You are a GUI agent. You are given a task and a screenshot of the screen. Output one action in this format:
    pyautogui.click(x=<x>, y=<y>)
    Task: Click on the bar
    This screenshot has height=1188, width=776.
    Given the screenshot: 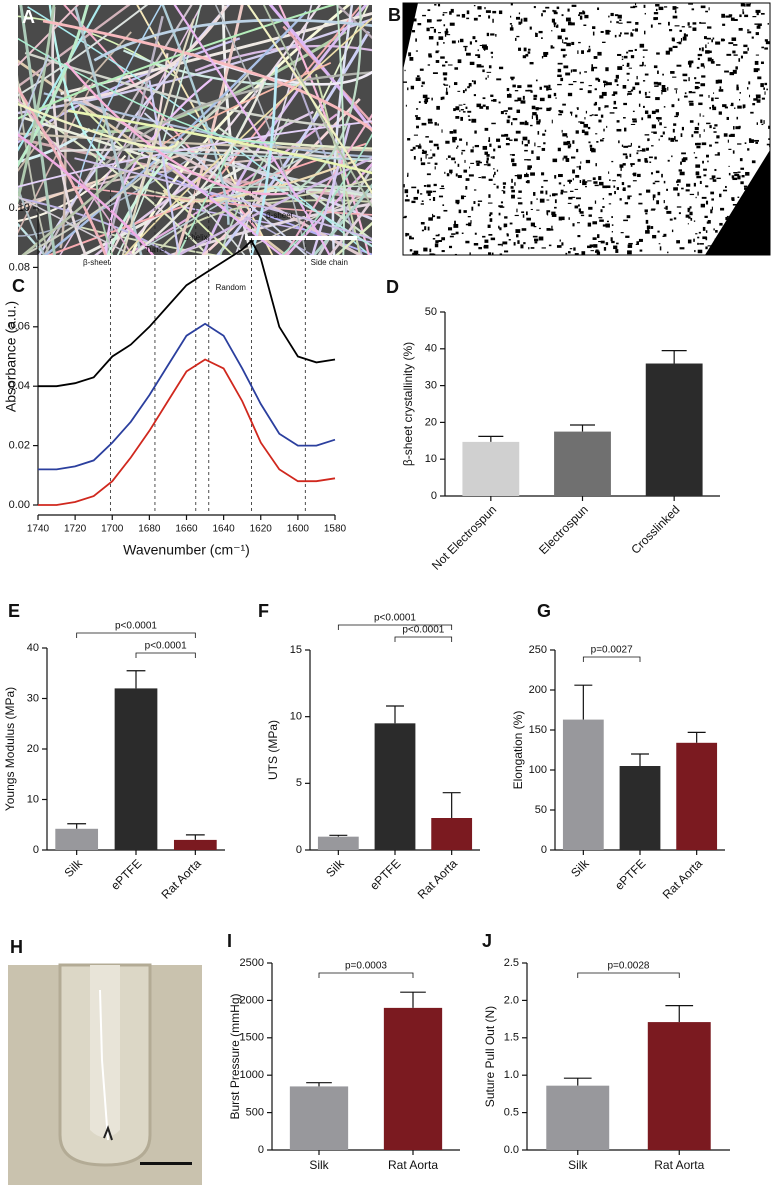 What is the action you would take?
    pyautogui.click(x=413, y=1078)
    